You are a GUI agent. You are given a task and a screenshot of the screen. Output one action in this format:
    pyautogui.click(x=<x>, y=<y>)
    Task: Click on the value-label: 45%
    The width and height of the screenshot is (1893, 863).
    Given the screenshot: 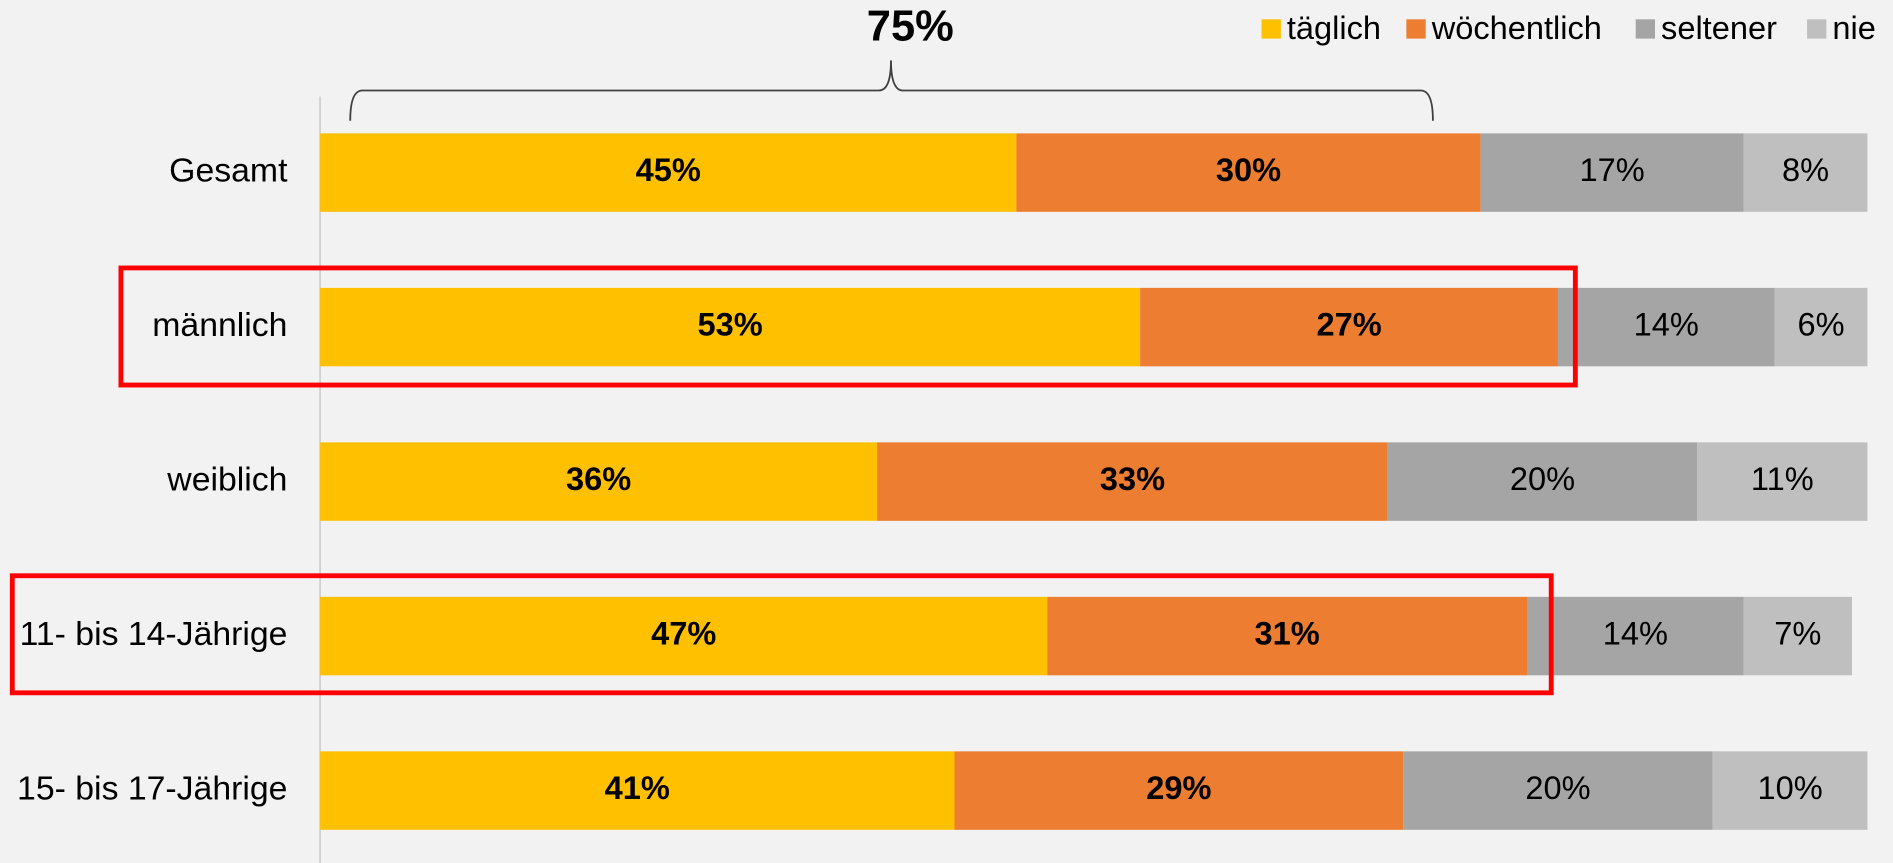 What is the action you would take?
    pyautogui.click(x=668, y=170)
    